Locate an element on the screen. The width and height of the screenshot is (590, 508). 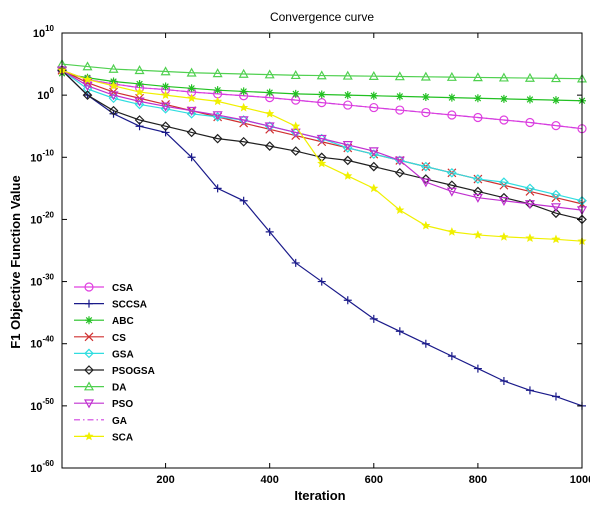
legend-label-gsa: GSA is located at coordinates (123, 354).